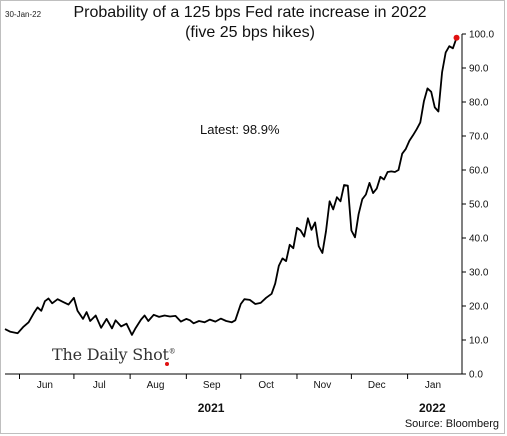 The width and height of the screenshot is (507, 436). Describe the element at coordinates (239, 385) in the screenshot. I see `x-axis-labels: Jun Jul Aug Sep Oct Nov Dec Jan` at that location.